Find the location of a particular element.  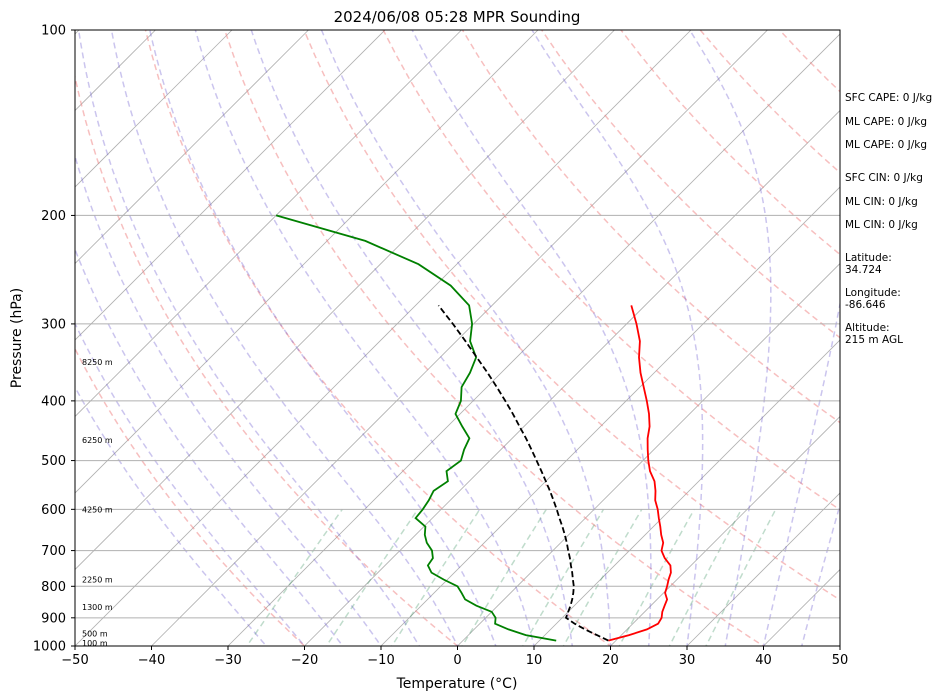

ml-cape-stat-2: ML CAPE: 0 J/kg is located at coordinates (886, 145).